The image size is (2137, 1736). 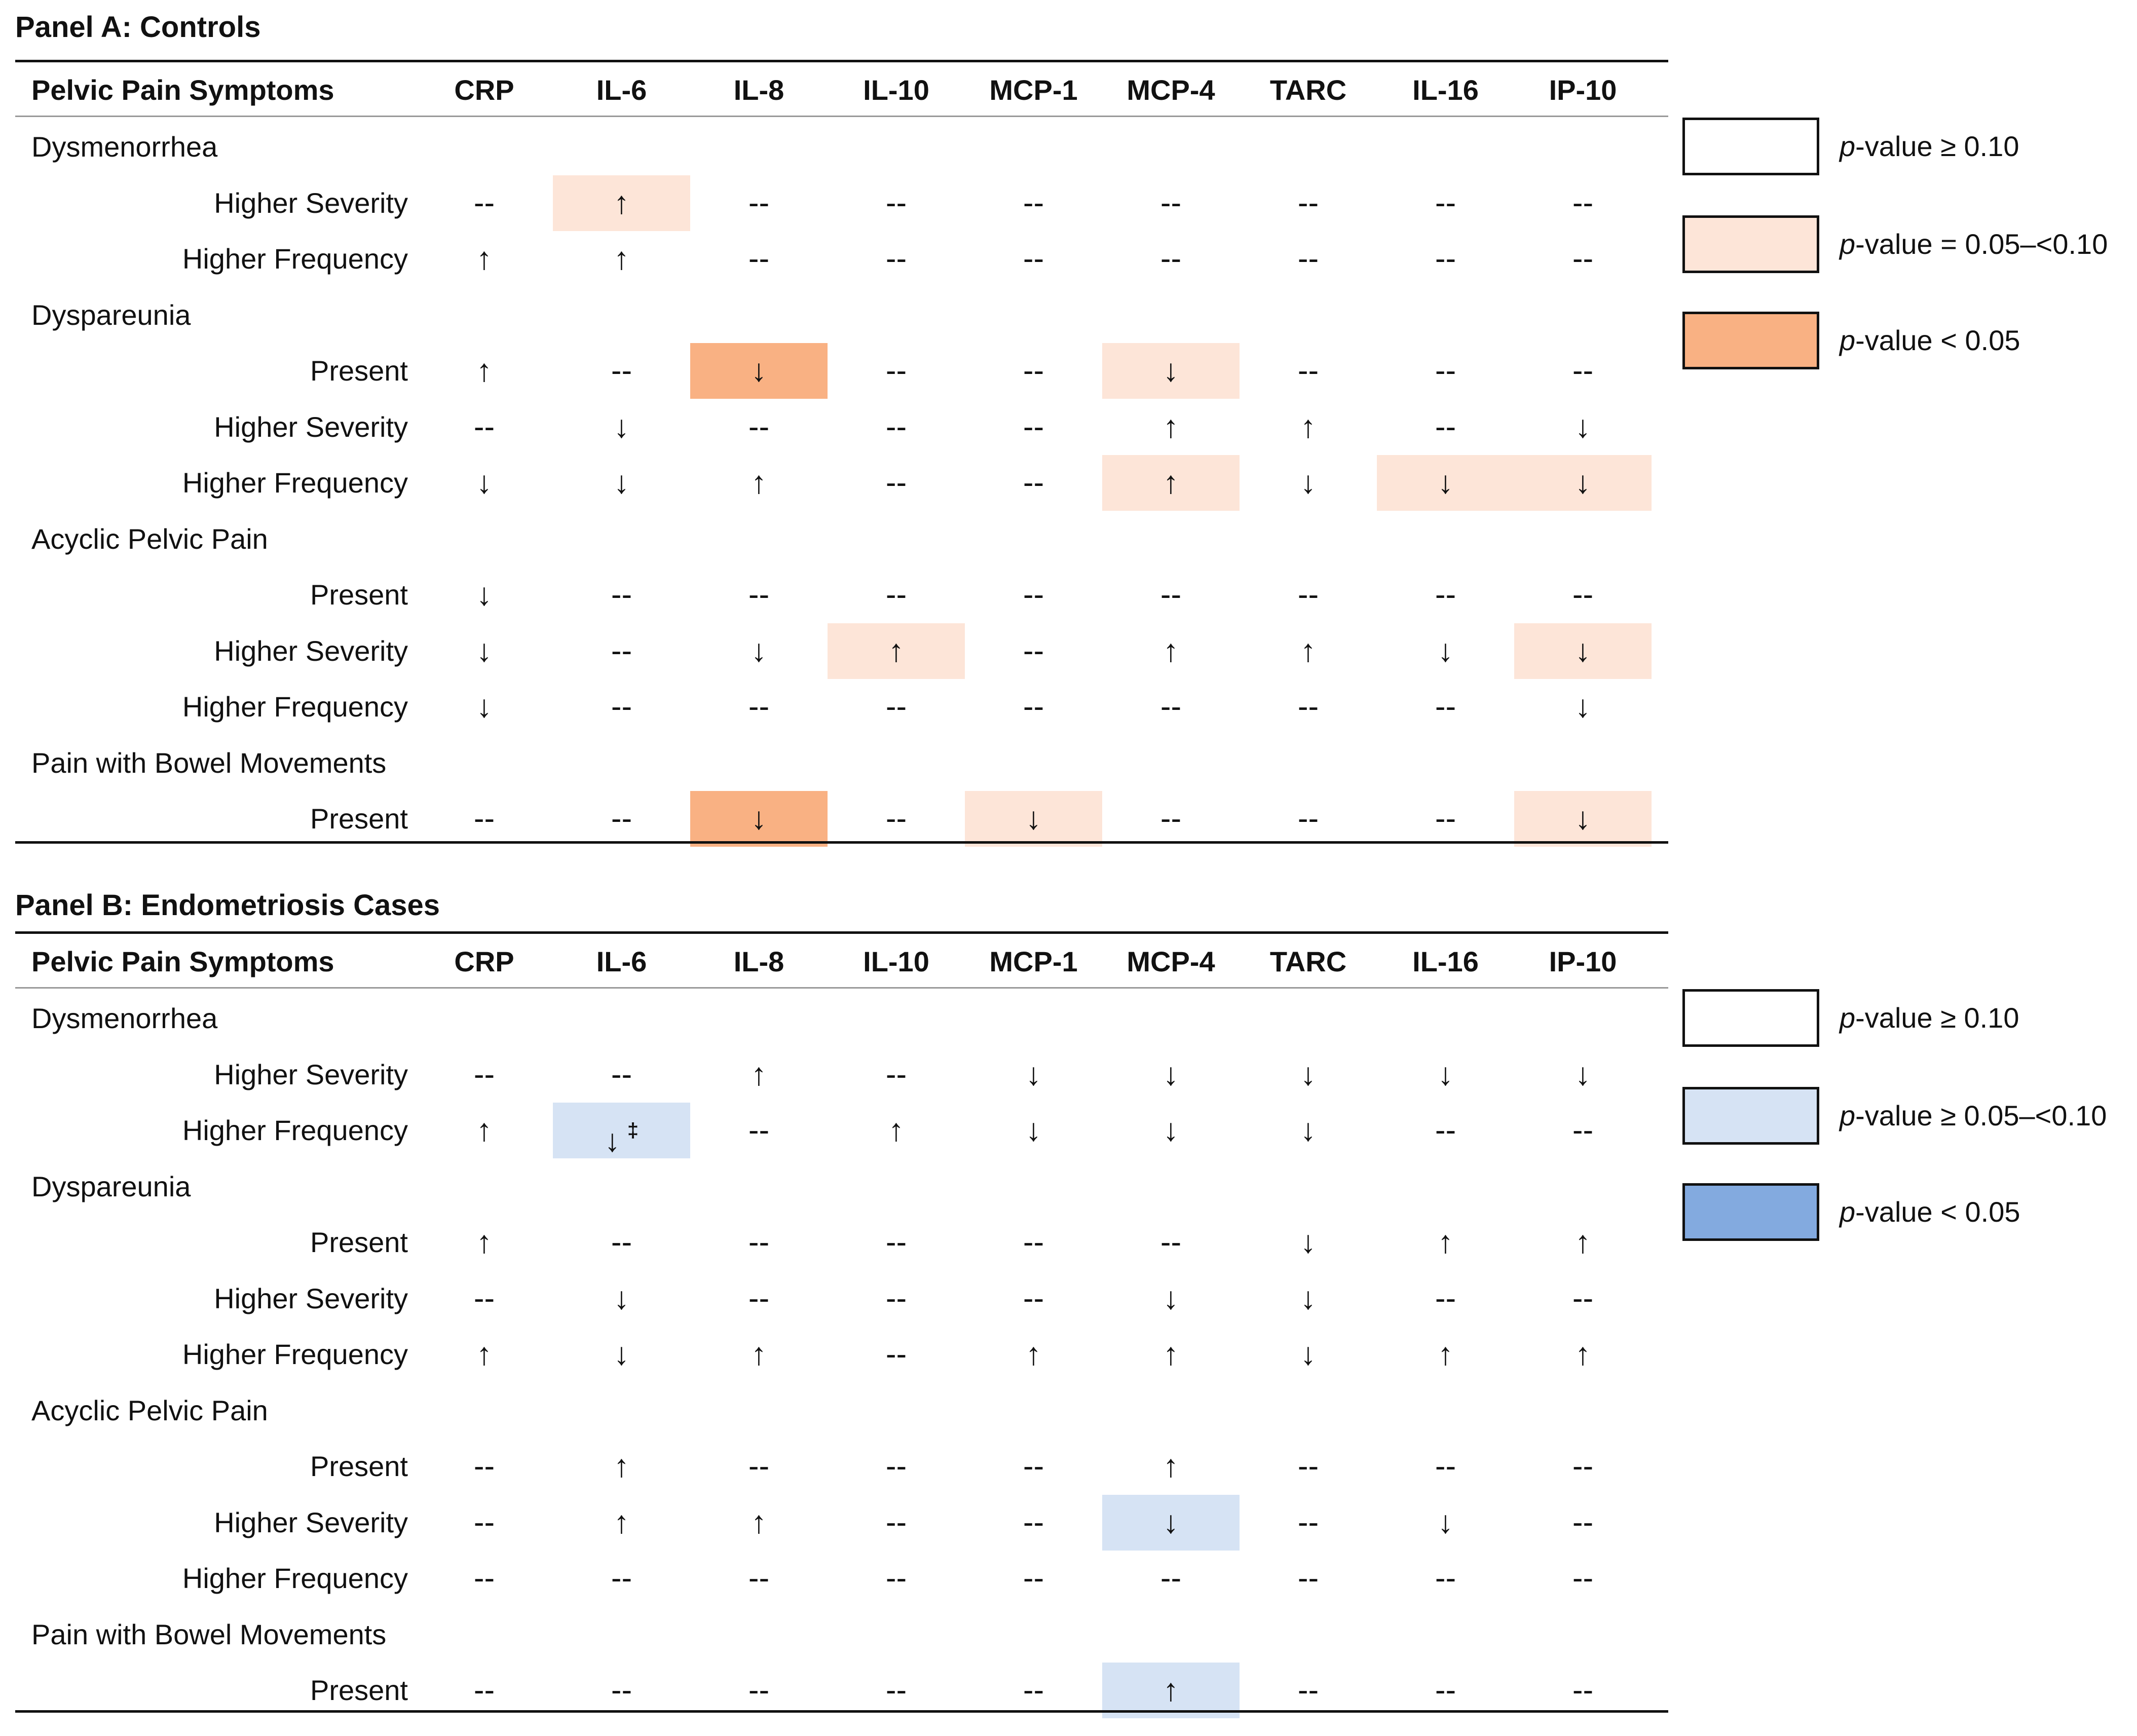 What do you see at coordinates (311, 1074) in the screenshot?
I see `row-label: Higher Severity` at bounding box center [311, 1074].